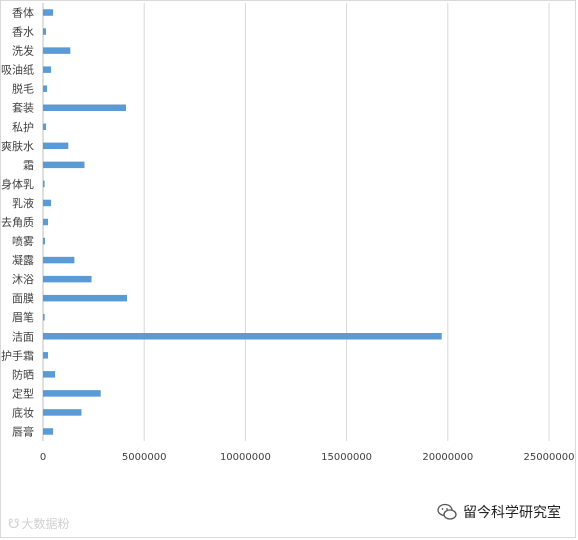 Image resolution: width=578 pixels, height=540 pixels. I want to click on category-label: 面膜, so click(23, 298).